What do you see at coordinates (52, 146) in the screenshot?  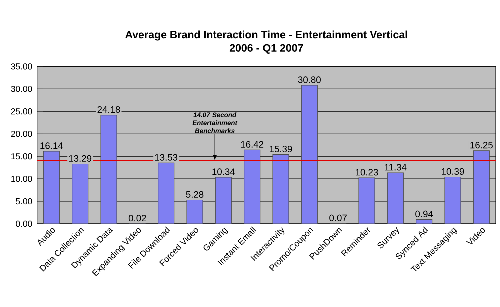 I see `data-label: 16.14` at bounding box center [52, 146].